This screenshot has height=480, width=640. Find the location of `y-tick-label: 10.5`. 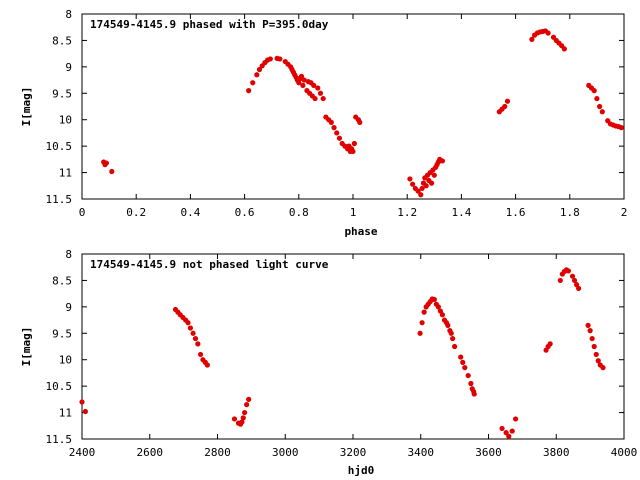

y-tick-label: 10.5 is located at coordinates (59, 146).